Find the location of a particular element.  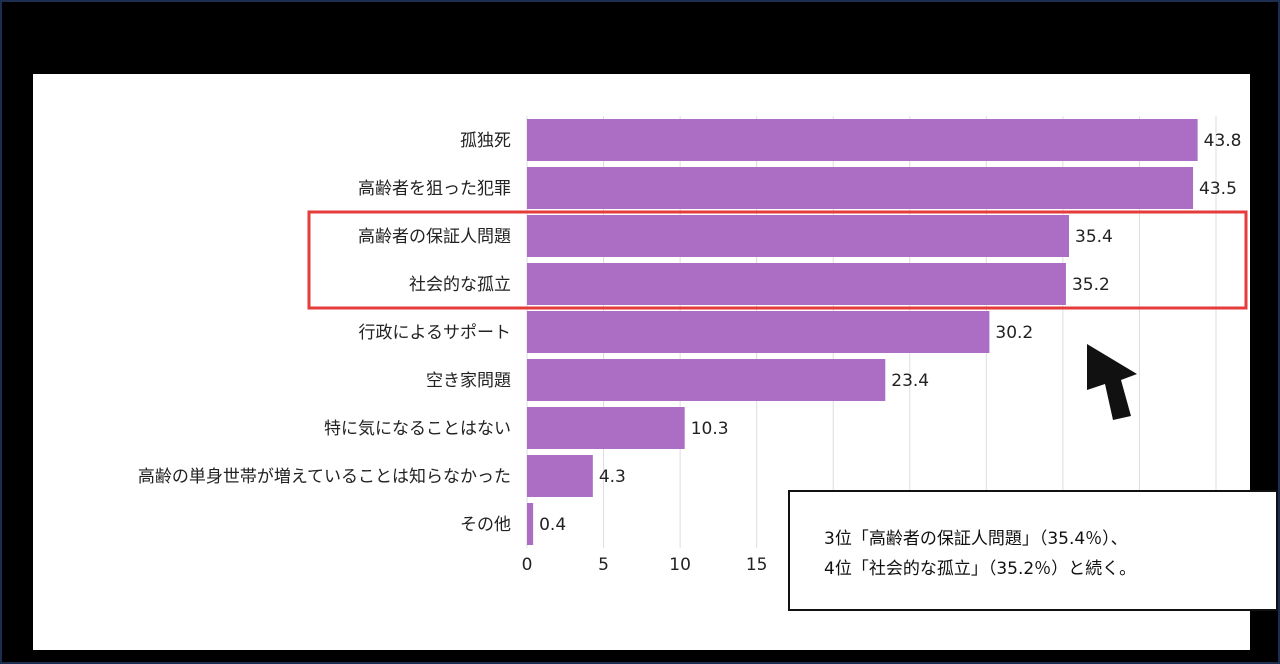

category-label: 孤独死 is located at coordinates (485, 141).